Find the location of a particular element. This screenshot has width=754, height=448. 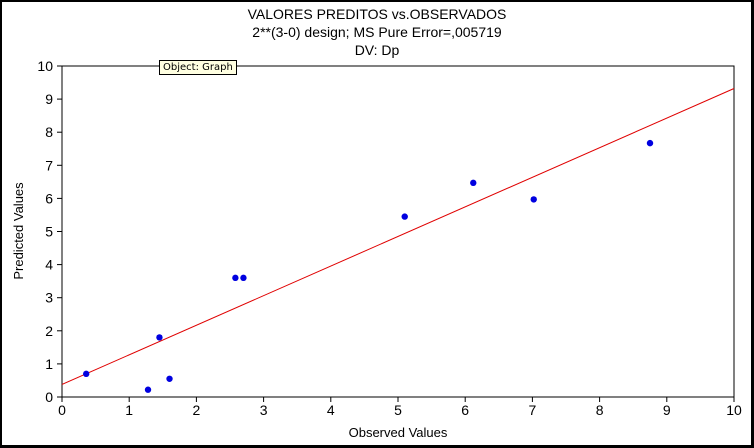

x-tick-label: 7 is located at coordinates (533, 410).